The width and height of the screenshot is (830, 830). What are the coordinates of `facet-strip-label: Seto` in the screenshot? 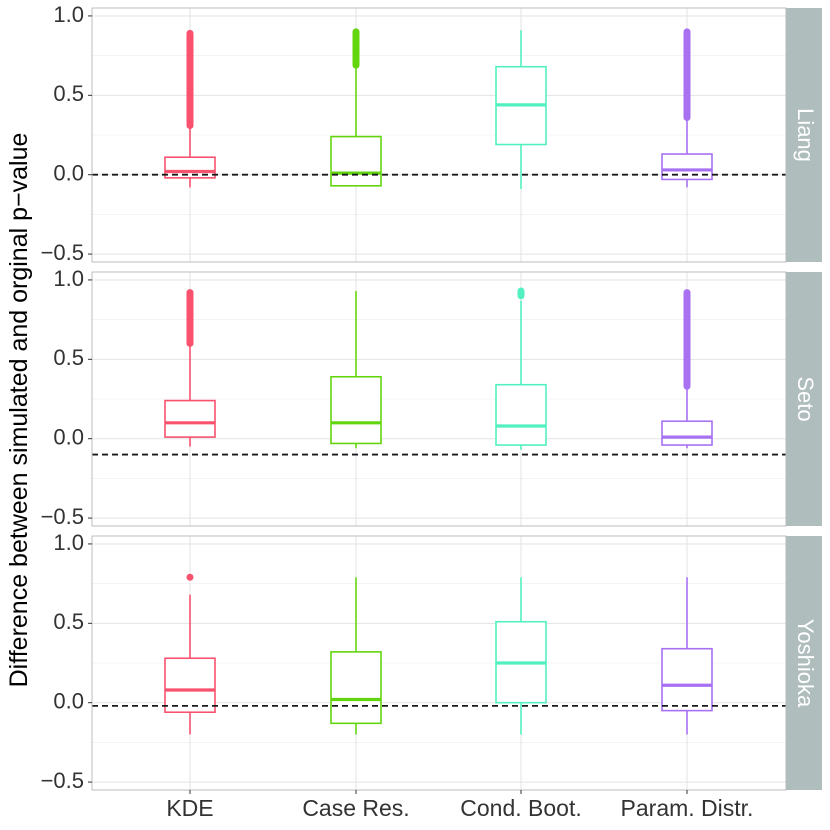 It's located at (805, 398).